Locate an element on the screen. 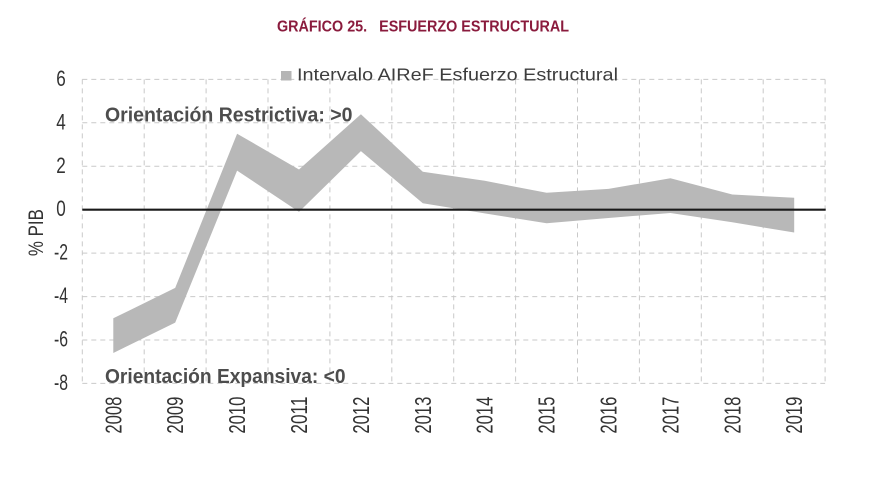  svg-text: 2014 is located at coordinates (485, 414).